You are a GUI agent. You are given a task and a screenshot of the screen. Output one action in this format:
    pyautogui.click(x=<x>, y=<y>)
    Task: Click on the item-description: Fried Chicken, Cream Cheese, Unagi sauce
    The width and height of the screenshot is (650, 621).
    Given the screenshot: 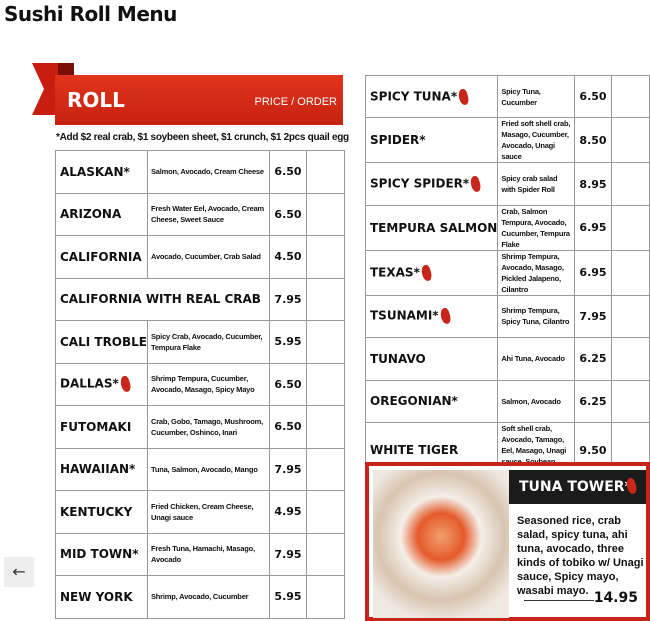 What is the action you would take?
    pyautogui.click(x=208, y=512)
    